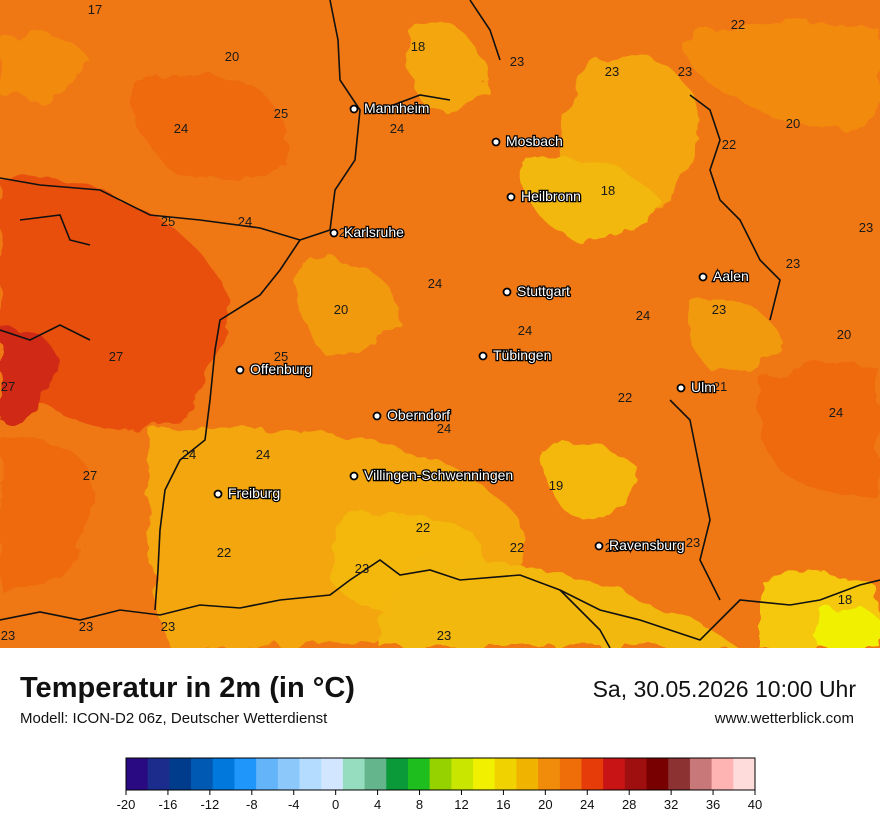 The width and height of the screenshot is (880, 830). Describe the element at coordinates (543, 291) in the screenshot. I see `city-label: Stuttgart` at that location.